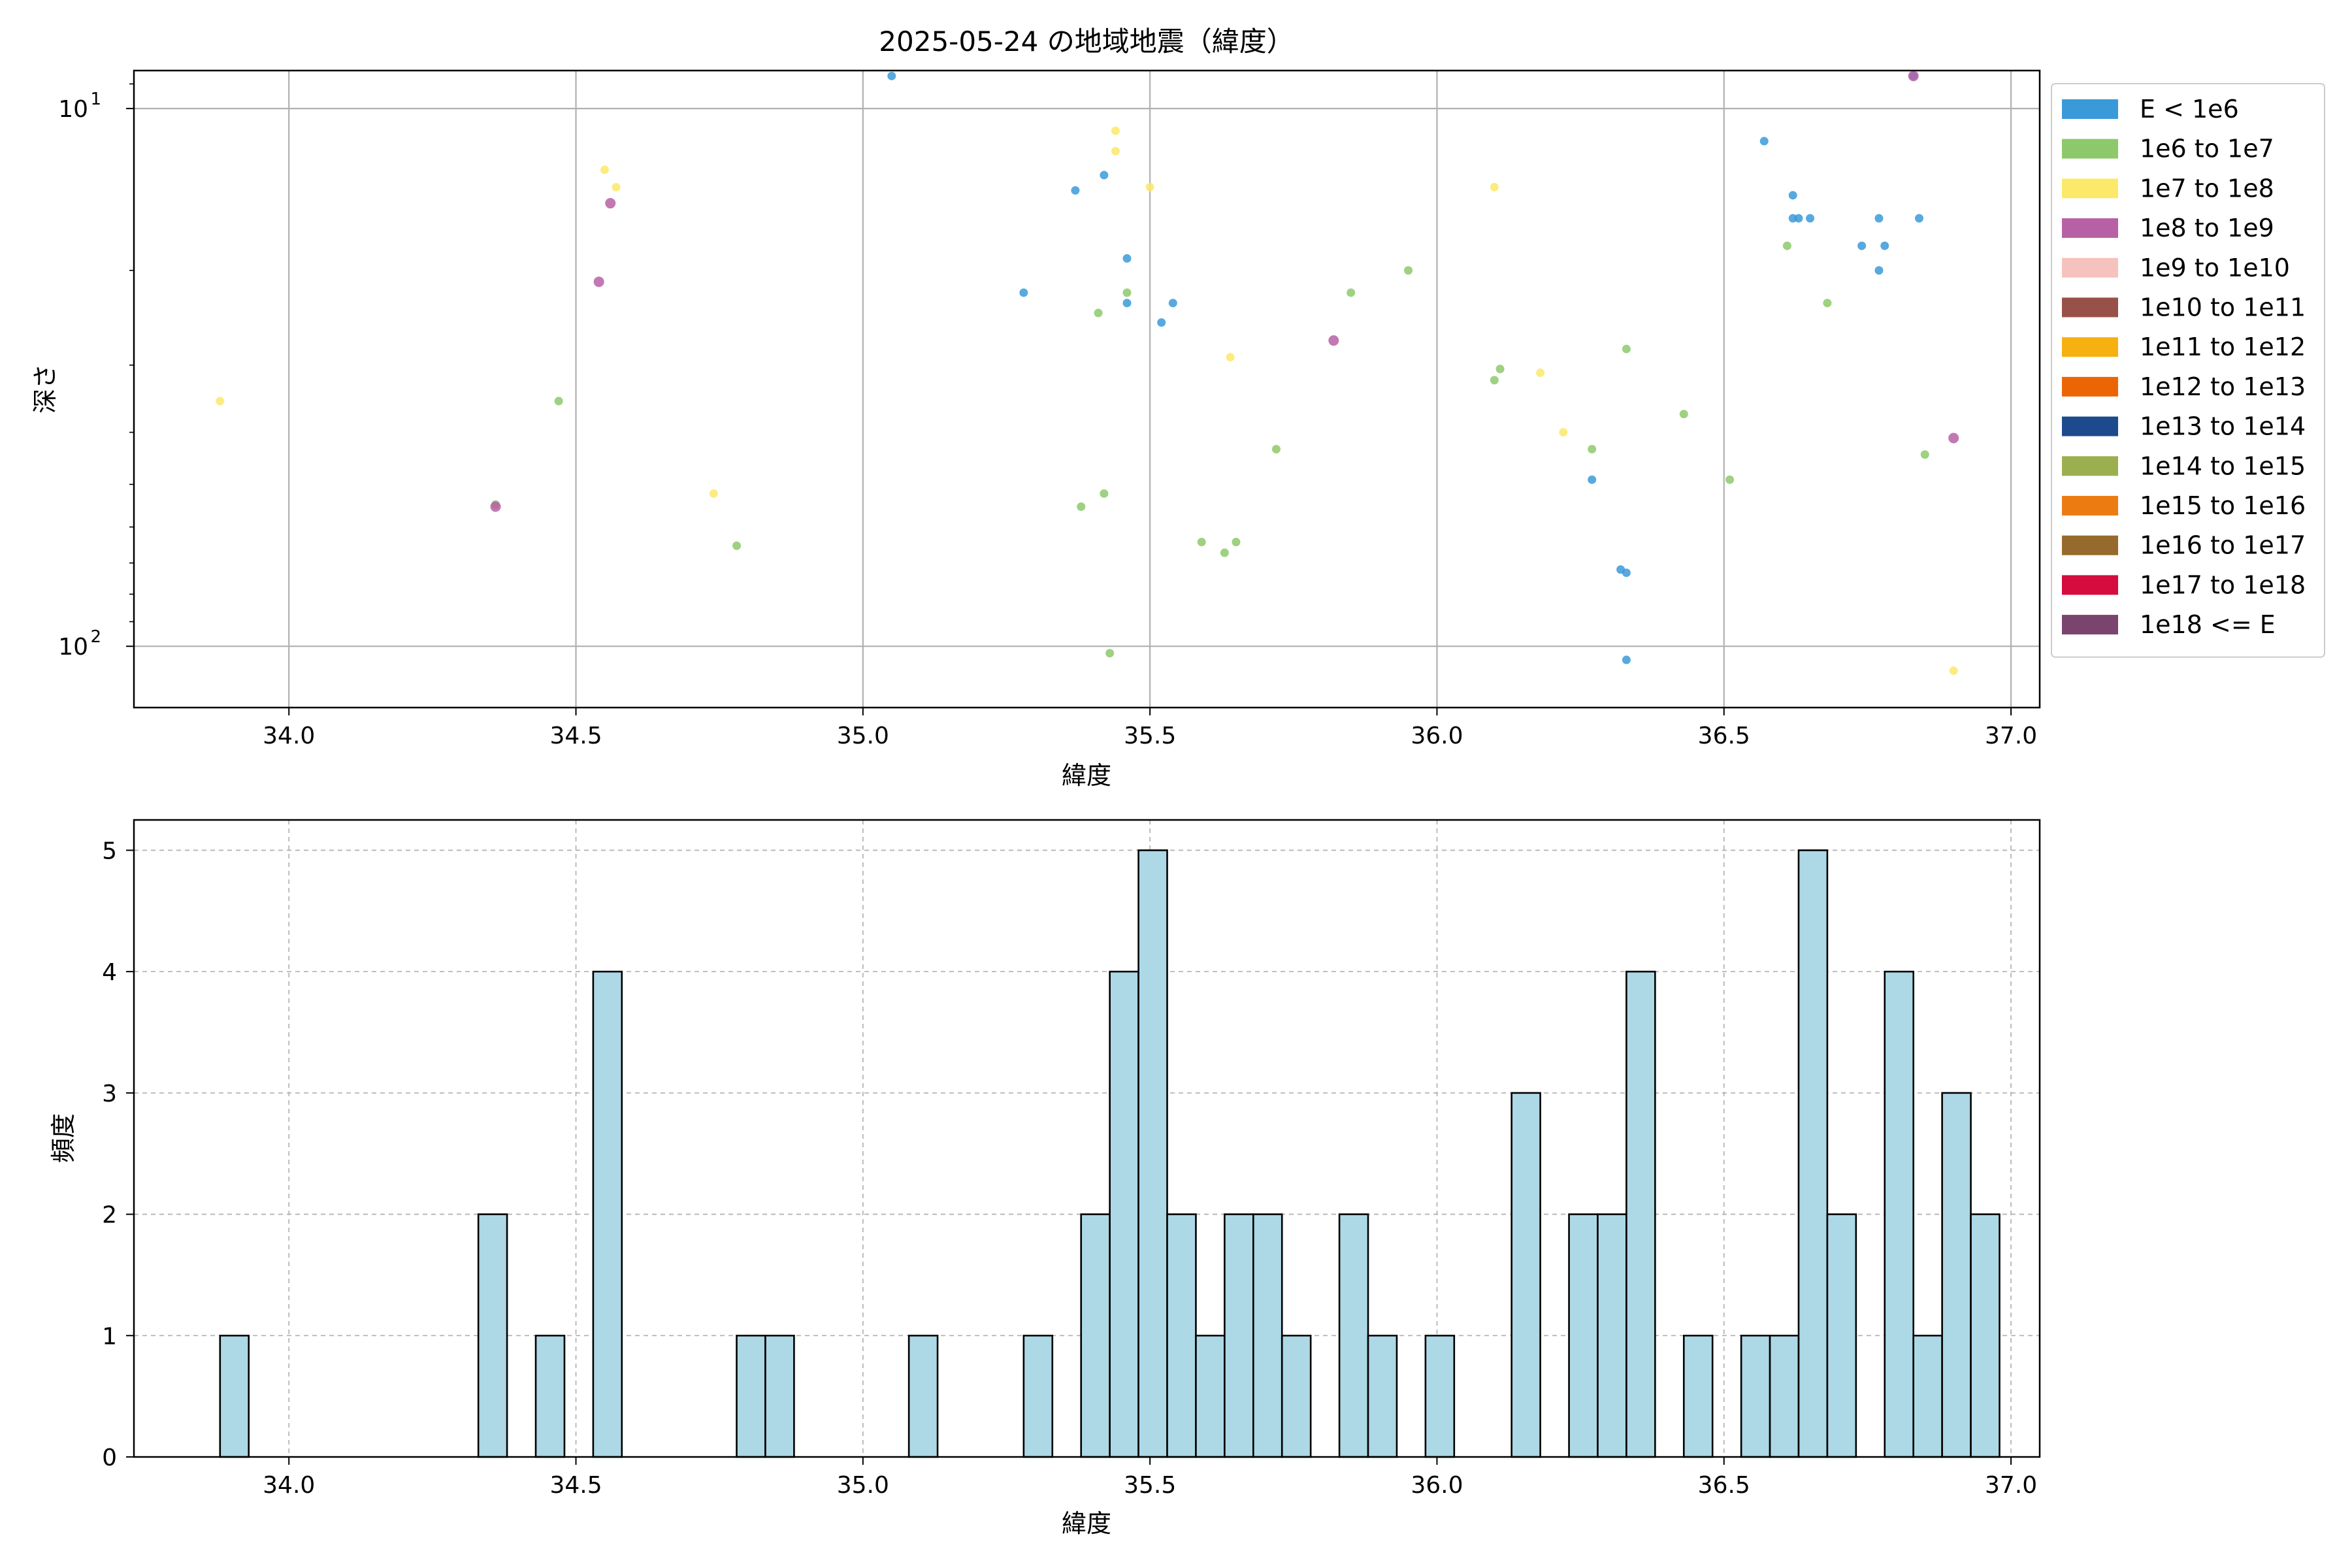  What do you see at coordinates (109, 1094) in the screenshot?
I see `histogram-y-tick-label: 3` at bounding box center [109, 1094].